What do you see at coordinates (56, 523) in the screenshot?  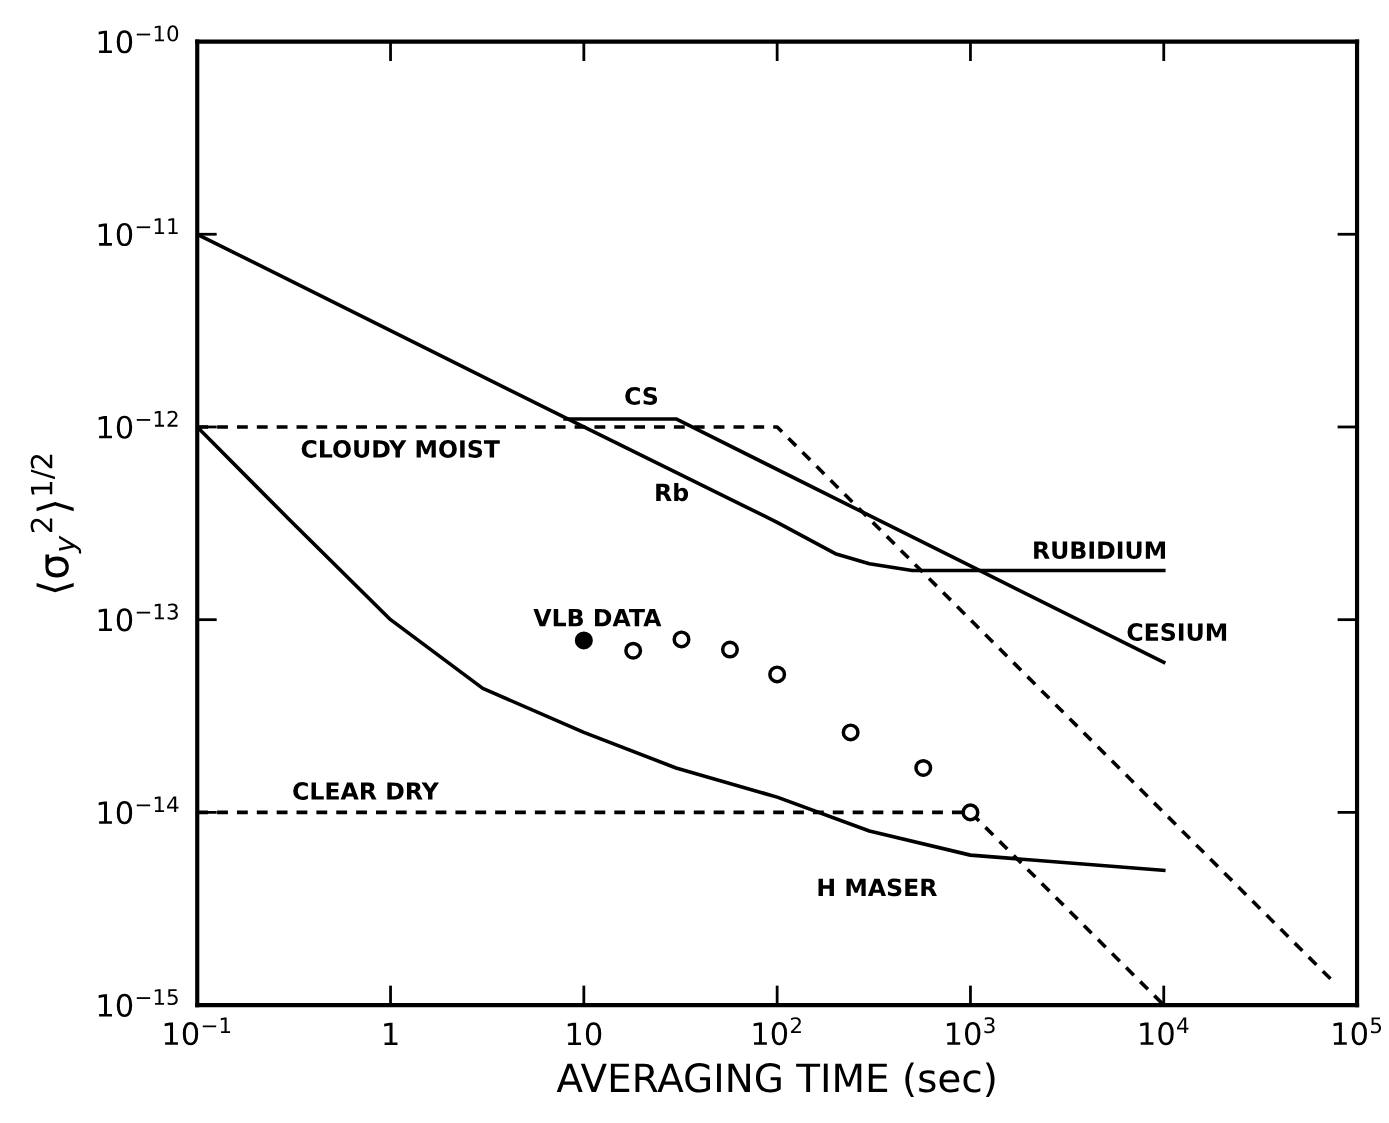 I see `y-axis-title: ⟨σ$_{y}$$^{2}$⟩$^{1/2}$` at bounding box center [56, 523].